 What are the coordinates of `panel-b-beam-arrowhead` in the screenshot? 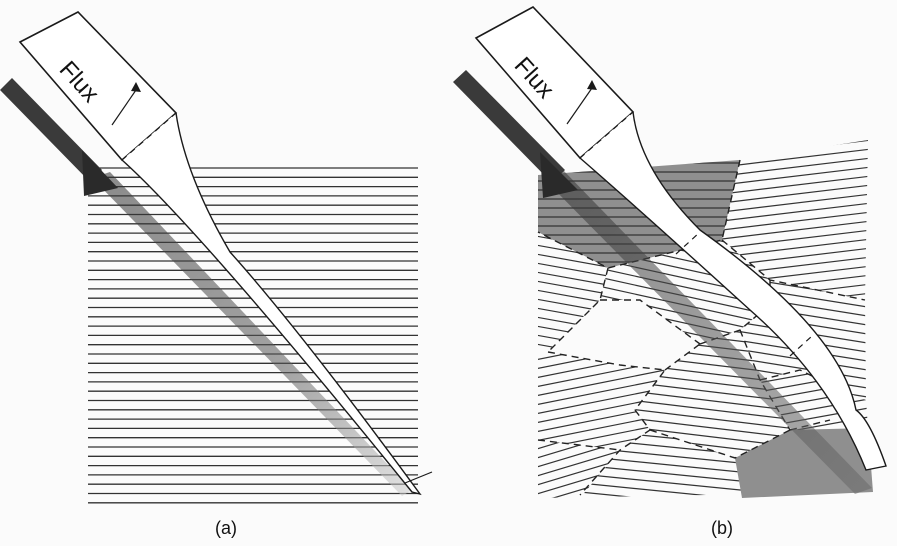 It's located at (559, 175).